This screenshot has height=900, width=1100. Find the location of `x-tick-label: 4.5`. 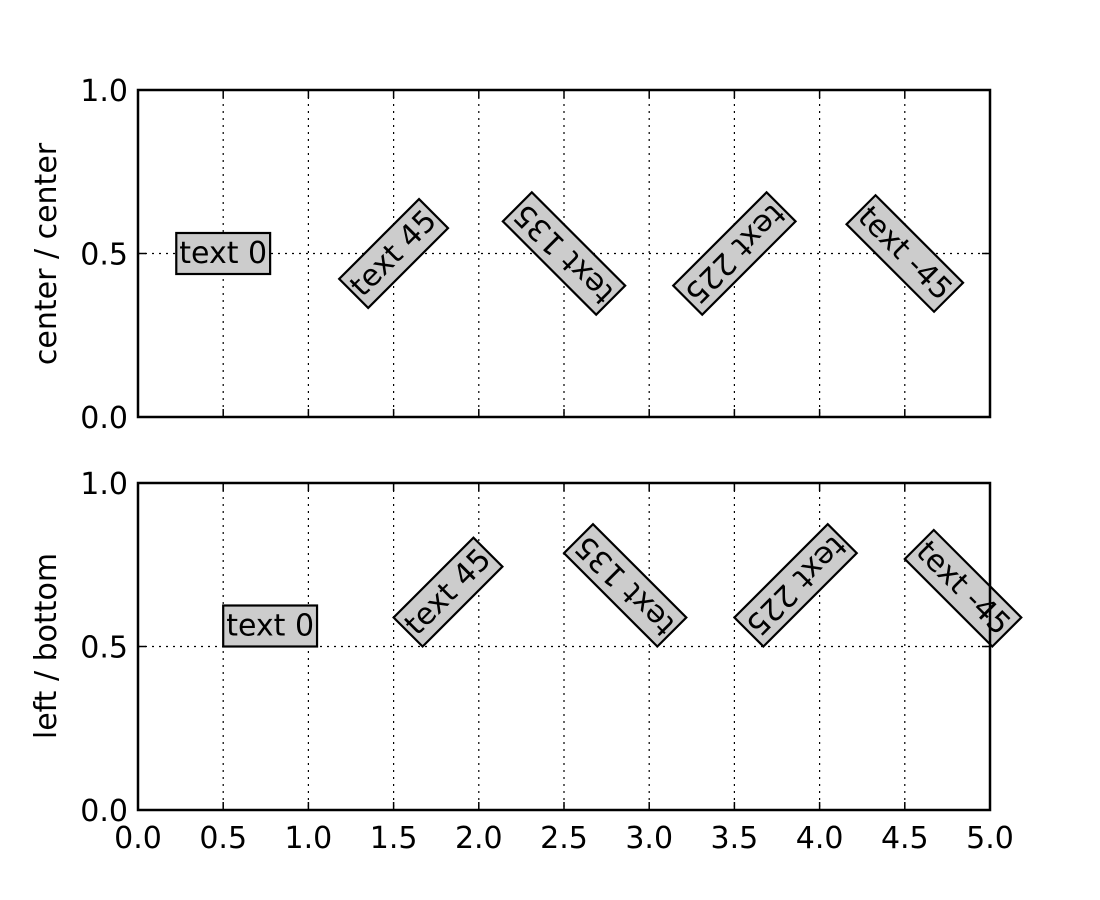

x-tick-label: 4.5 is located at coordinates (905, 838).